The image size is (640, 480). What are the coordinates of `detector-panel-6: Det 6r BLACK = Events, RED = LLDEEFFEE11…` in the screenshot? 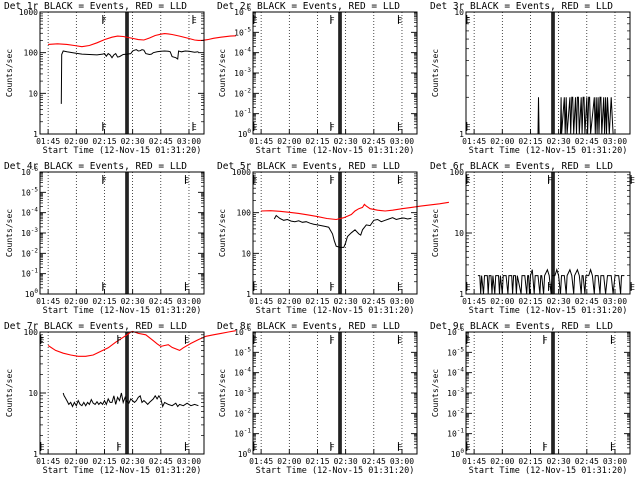 It's located at (532, 238).